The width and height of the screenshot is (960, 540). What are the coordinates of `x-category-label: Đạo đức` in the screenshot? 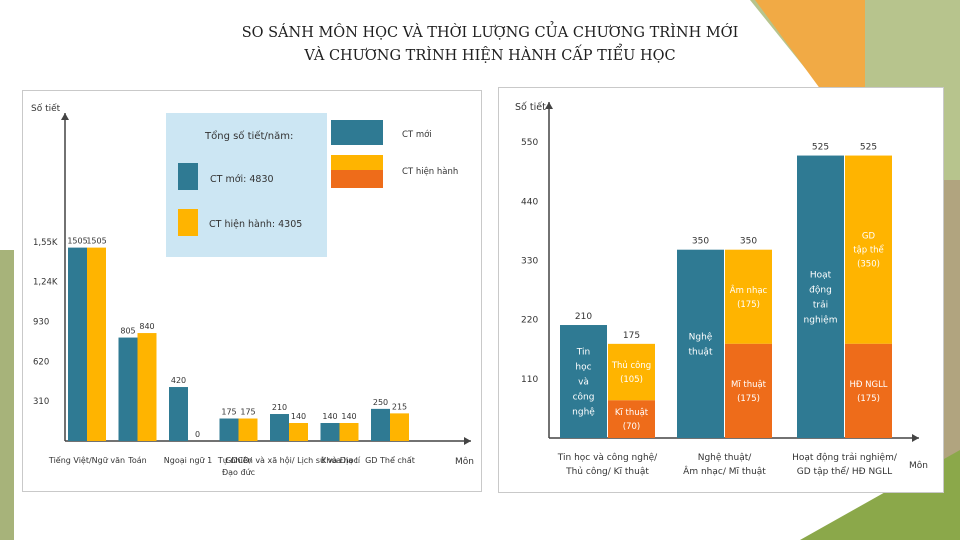 It's located at (238, 473).